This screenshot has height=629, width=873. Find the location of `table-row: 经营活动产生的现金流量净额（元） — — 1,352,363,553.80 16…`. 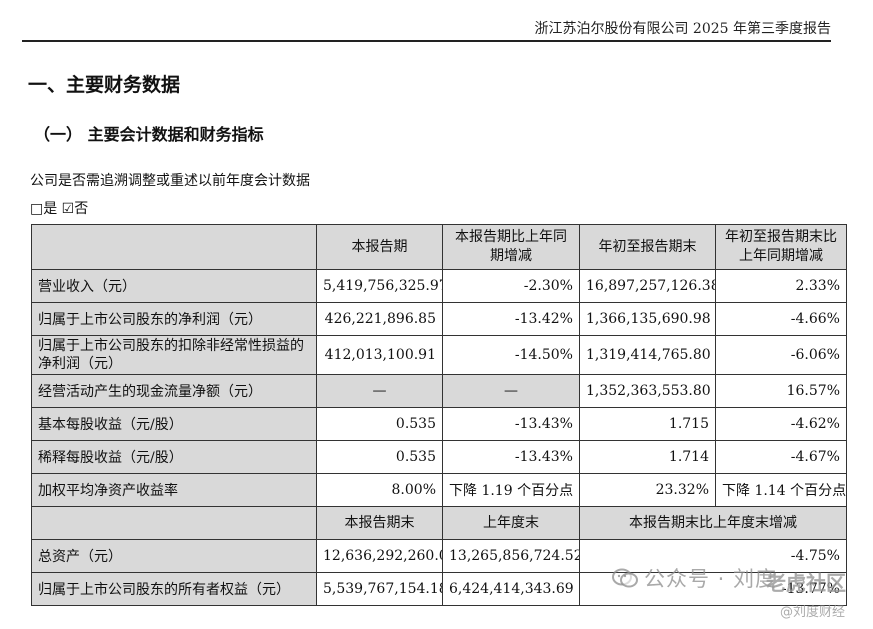

table-row: 经营活动产生的现金流量净额（元） — — 1,352,363,553.80 16… is located at coordinates (439, 391).